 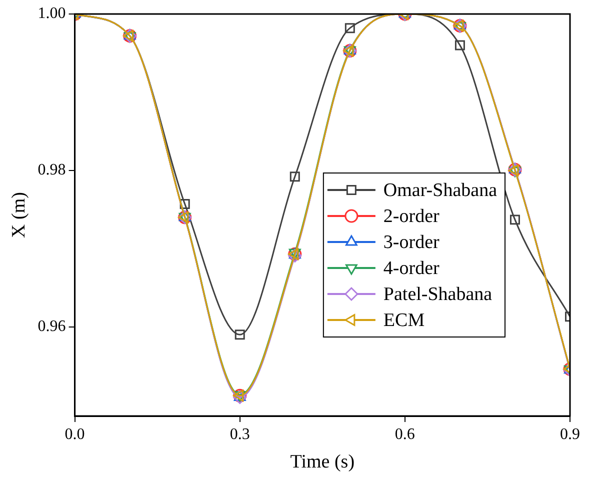 What do you see at coordinates (52, 327) in the screenshot?
I see `y-tick-label: 0.96` at bounding box center [52, 327].